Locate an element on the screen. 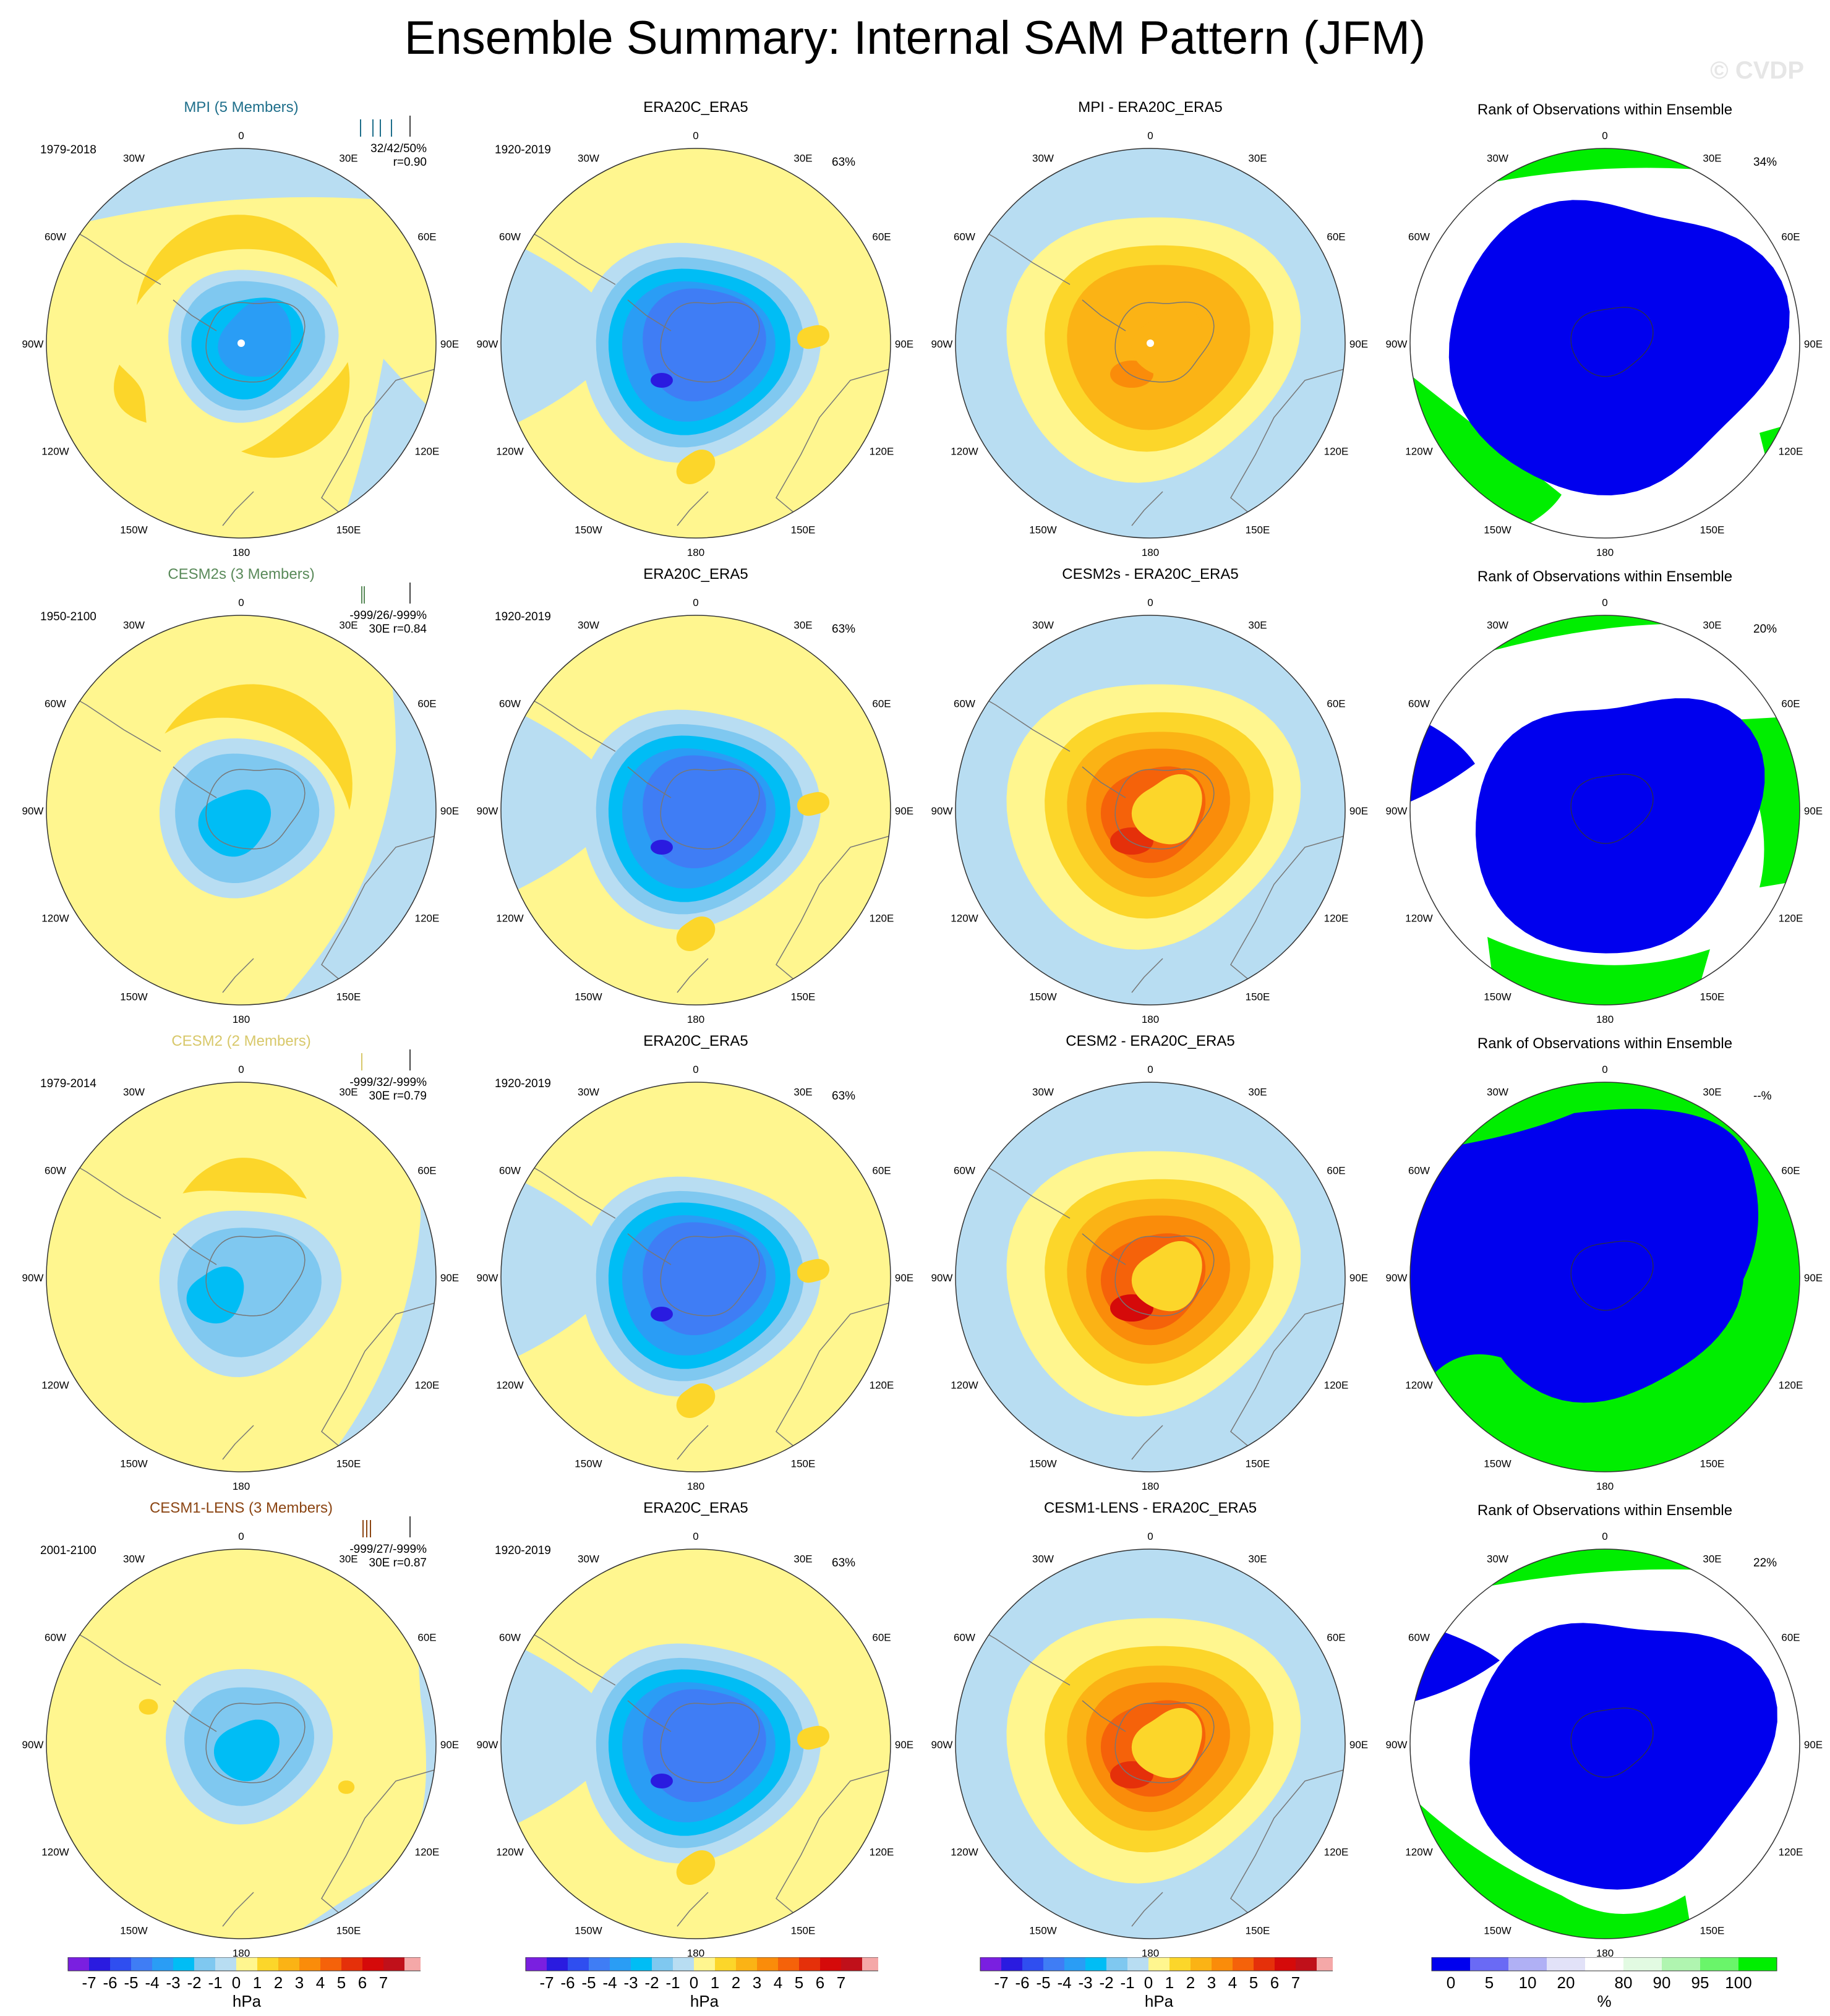 The width and height of the screenshot is (1830, 2016). colorbar-tick-label: 3 is located at coordinates (757, 1982).